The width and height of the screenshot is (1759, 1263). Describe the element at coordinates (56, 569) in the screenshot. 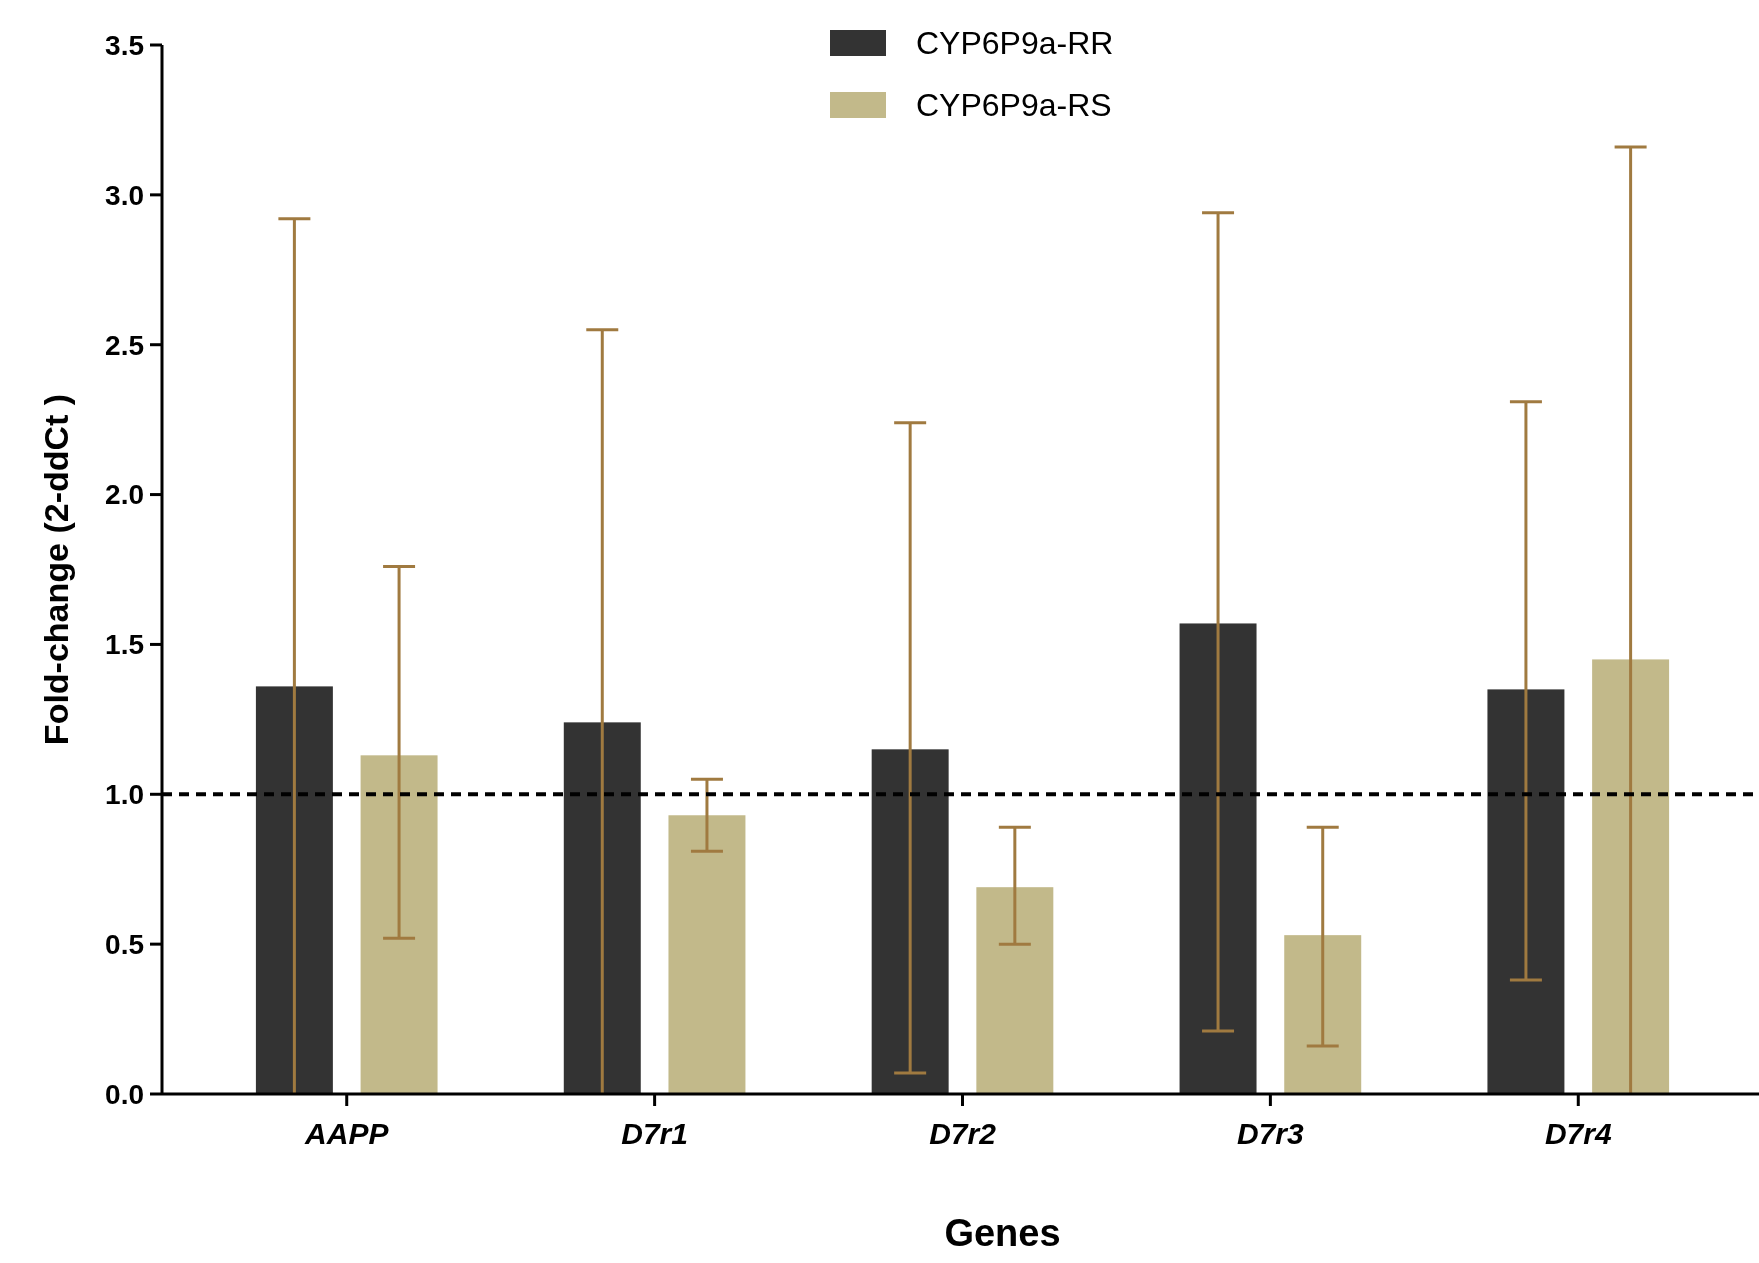

I see `y-axis-title: Fold-change (2-ddCt )` at that location.